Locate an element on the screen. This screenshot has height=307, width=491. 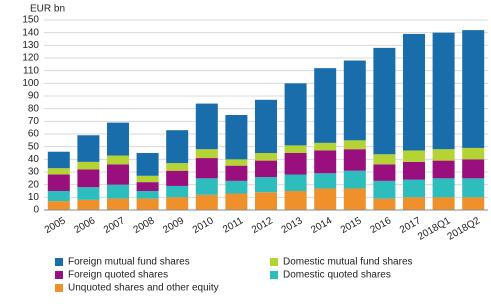
x-tick-label: 2011 is located at coordinates (233, 225).